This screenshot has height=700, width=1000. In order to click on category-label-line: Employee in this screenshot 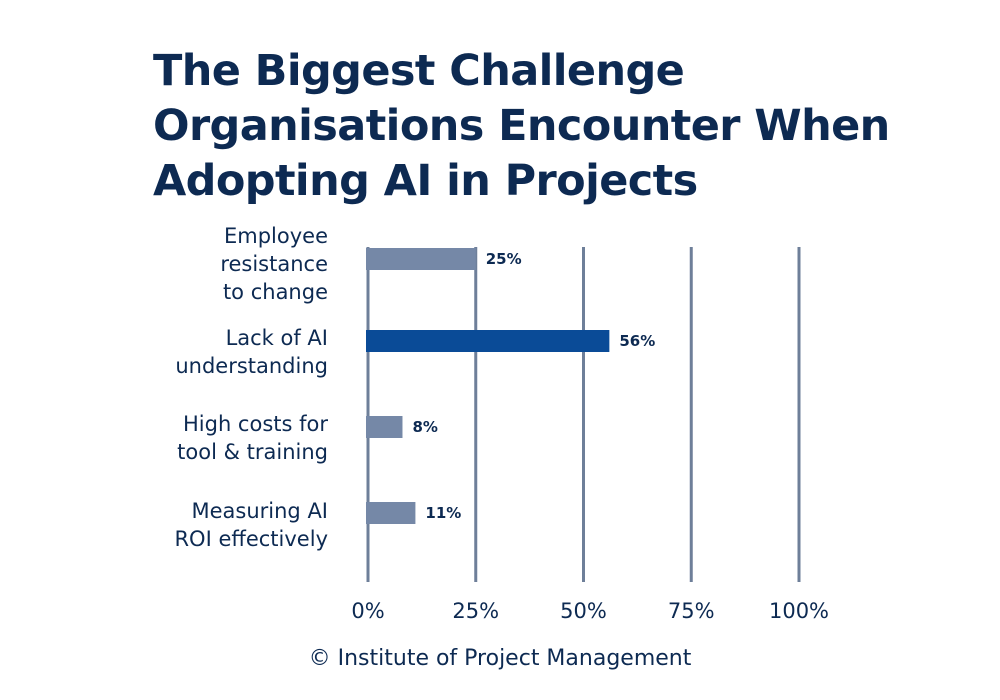, I will do `click(275, 236)`.